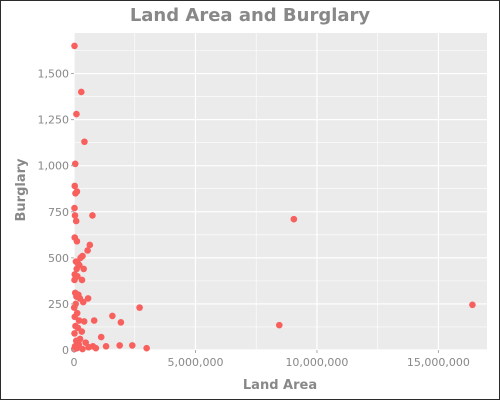 This screenshot has height=400, width=500. What do you see at coordinates (250, 15) in the screenshot?
I see `chart-title: Land Area and Burglary` at bounding box center [250, 15].